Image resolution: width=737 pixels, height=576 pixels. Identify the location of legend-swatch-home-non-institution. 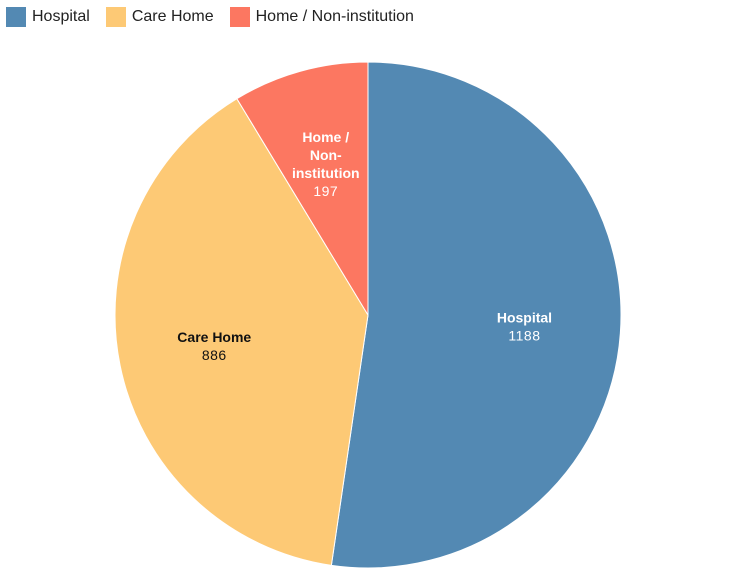
(239, 17).